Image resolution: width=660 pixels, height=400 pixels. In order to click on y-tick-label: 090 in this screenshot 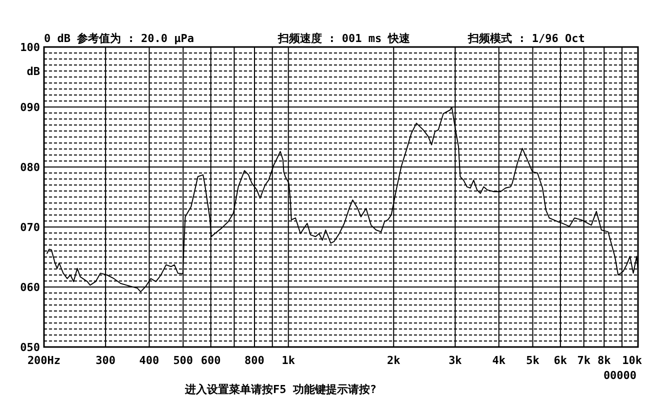, I will do `click(30, 107)`.